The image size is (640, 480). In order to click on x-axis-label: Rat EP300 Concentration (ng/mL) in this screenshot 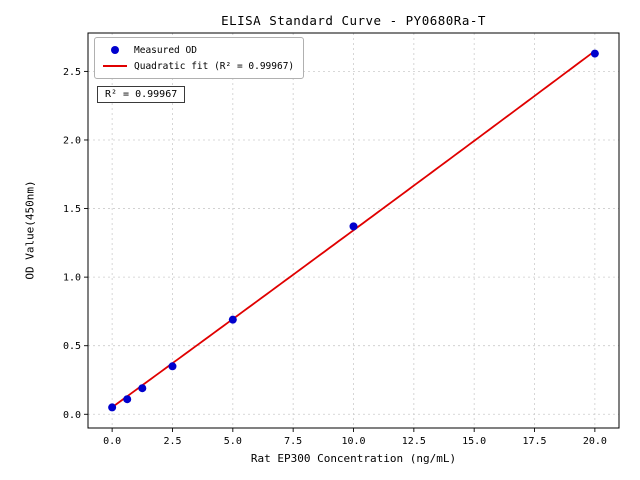, I will do `click(353, 458)`.